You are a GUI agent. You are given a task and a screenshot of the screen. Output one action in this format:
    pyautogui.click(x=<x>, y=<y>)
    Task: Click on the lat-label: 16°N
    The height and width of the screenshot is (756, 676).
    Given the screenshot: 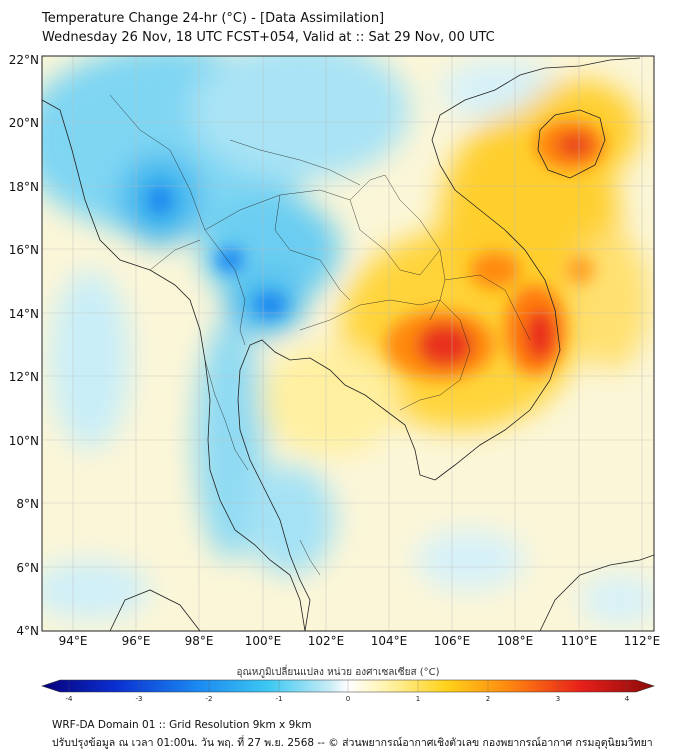 What is the action you would take?
    pyautogui.click(x=24, y=250)
    